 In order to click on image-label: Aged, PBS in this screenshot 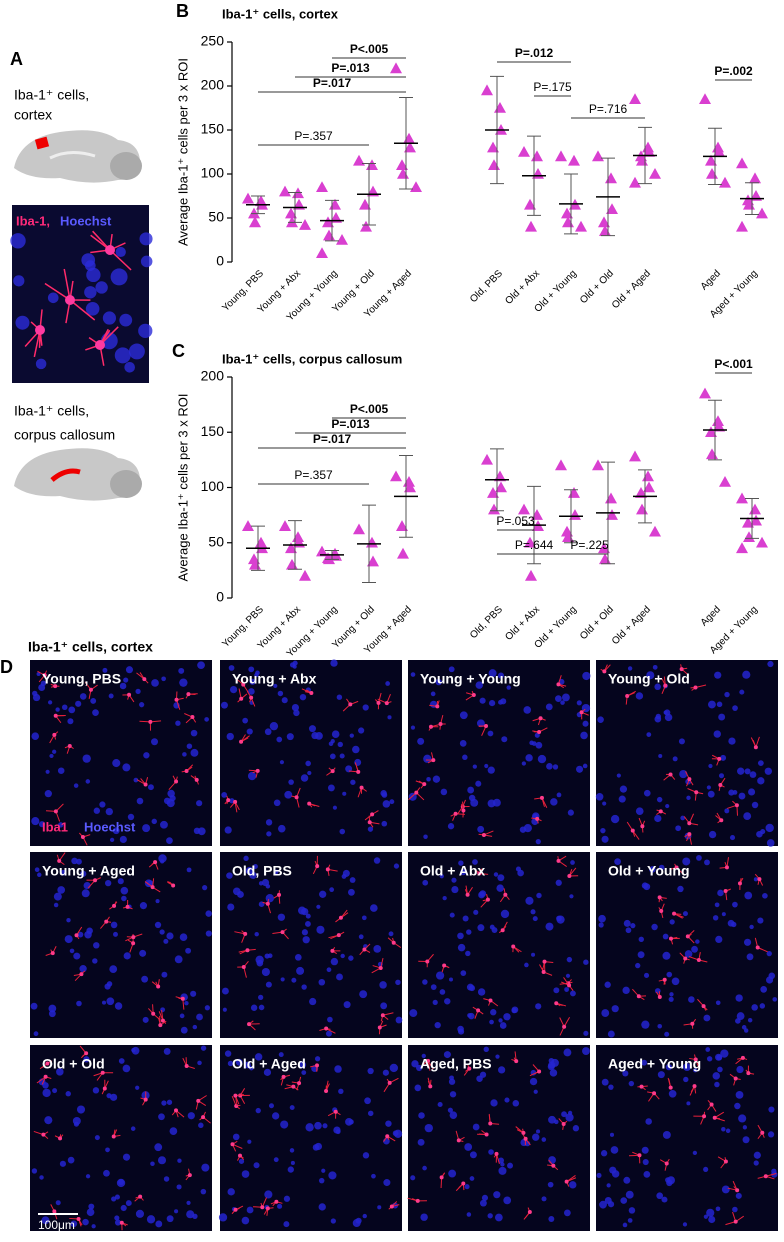, I will do `click(456, 1064)`.